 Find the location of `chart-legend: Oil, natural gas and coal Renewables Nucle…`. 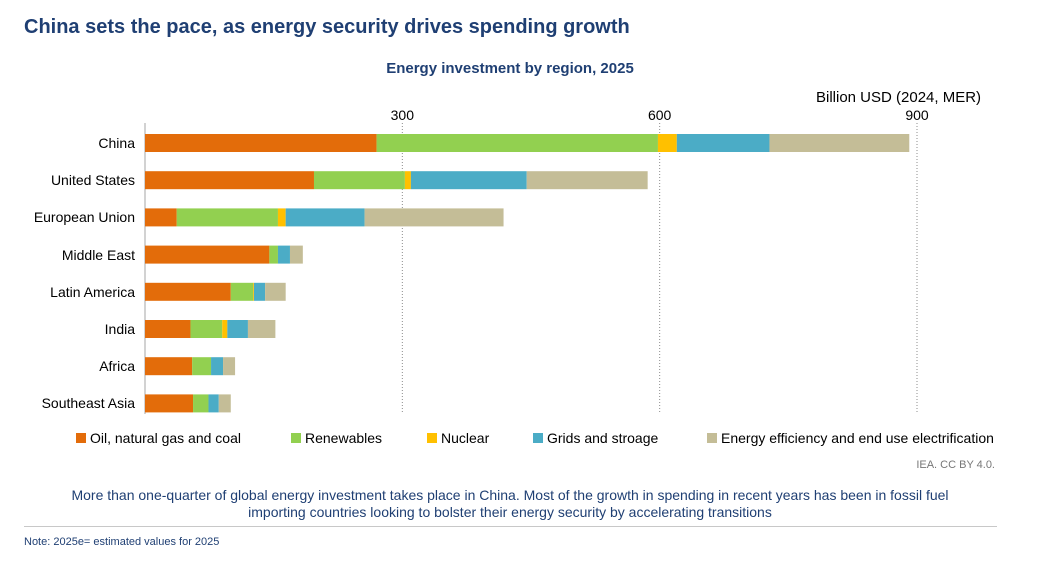

chart-legend: Oil, natural gas and coal Renewables Nucle… is located at coordinates (520, 439).